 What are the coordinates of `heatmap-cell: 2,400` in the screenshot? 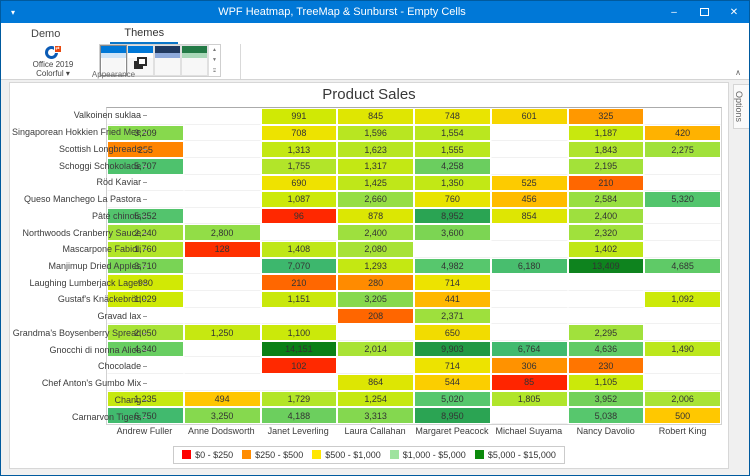 It's located at (606, 216).